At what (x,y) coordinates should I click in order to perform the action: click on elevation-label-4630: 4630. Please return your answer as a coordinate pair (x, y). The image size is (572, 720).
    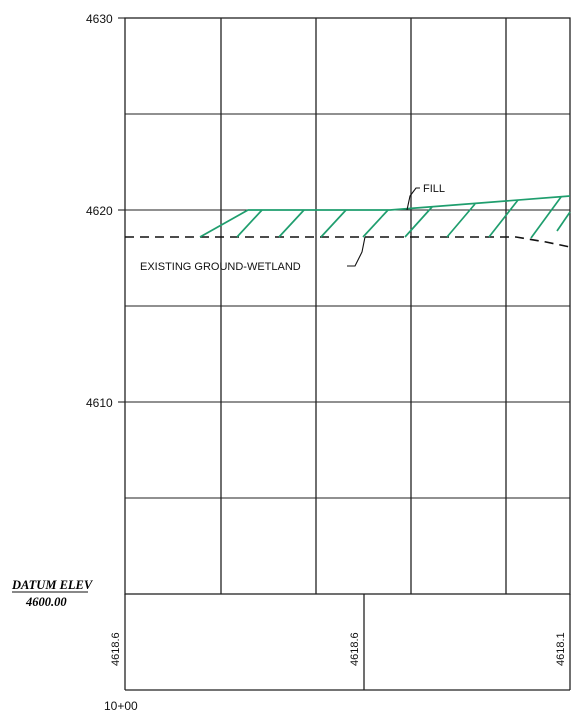
    Looking at the image, I should click on (99, 19).